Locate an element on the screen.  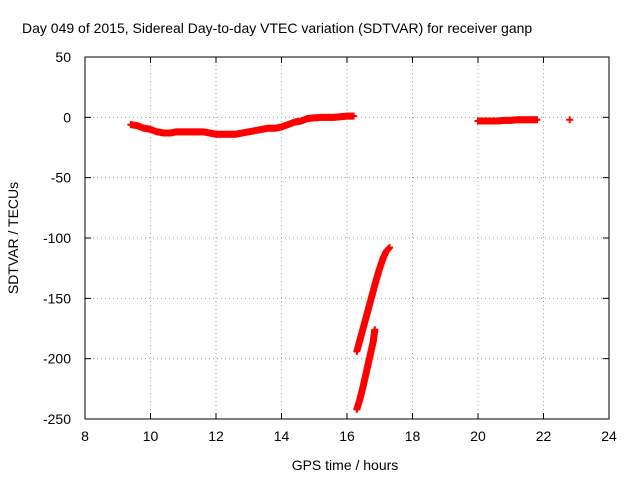
x-tick-label: 8 is located at coordinates (85, 436).